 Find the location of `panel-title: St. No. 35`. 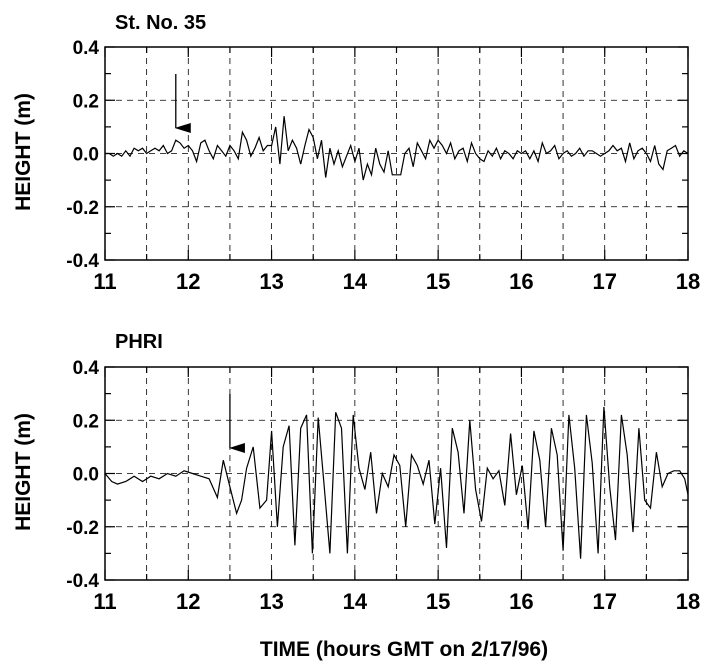

panel-title: St. No. 35 is located at coordinates (160, 23).